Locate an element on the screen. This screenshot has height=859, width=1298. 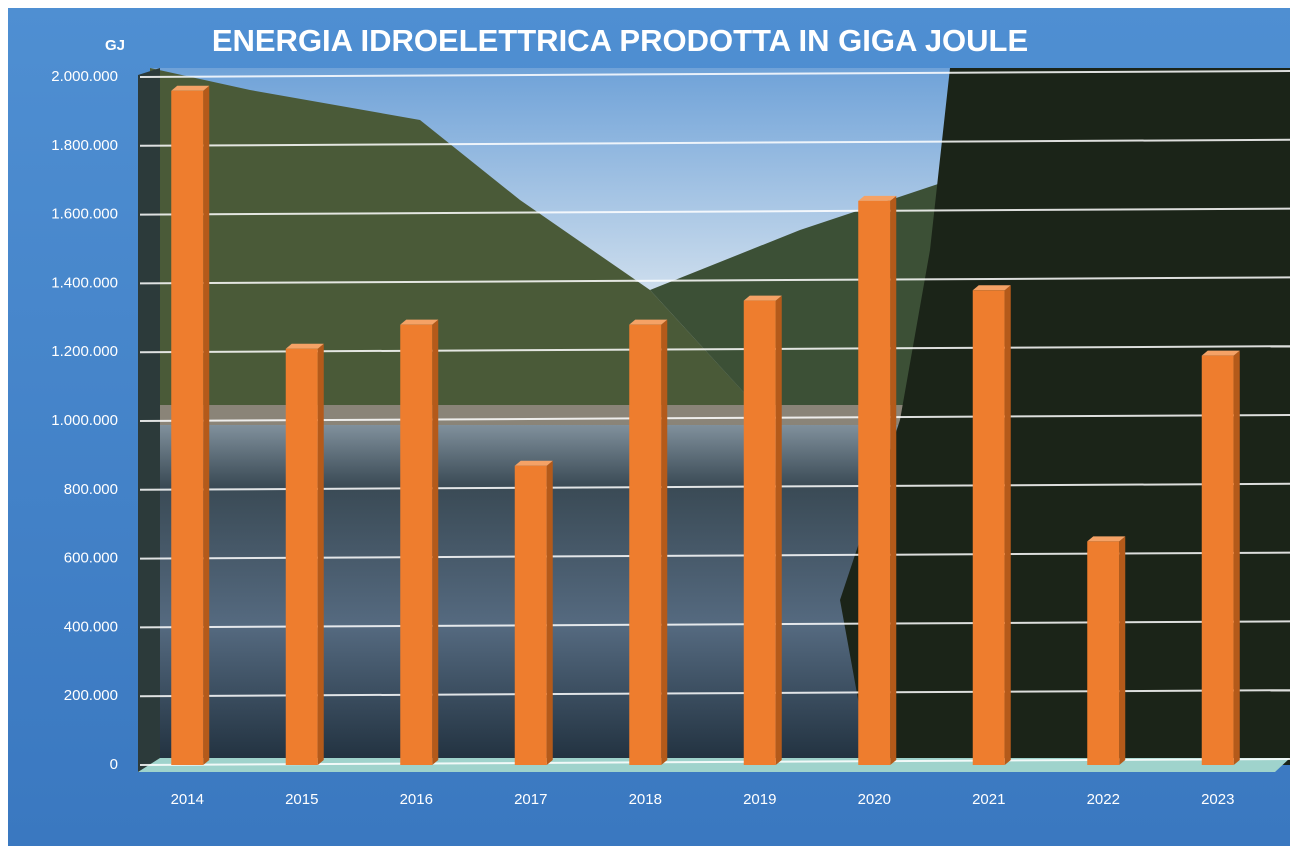
y-tick-label: 1.400.000 is located at coordinates (84, 282).